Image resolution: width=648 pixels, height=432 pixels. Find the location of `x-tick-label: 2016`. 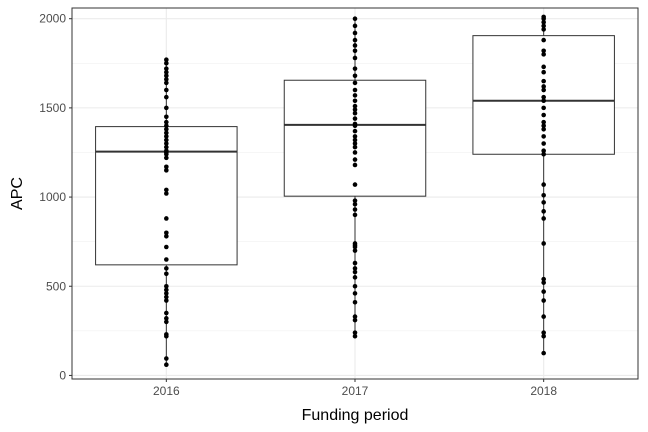

x-tick-label: 2016 is located at coordinates (166, 391).